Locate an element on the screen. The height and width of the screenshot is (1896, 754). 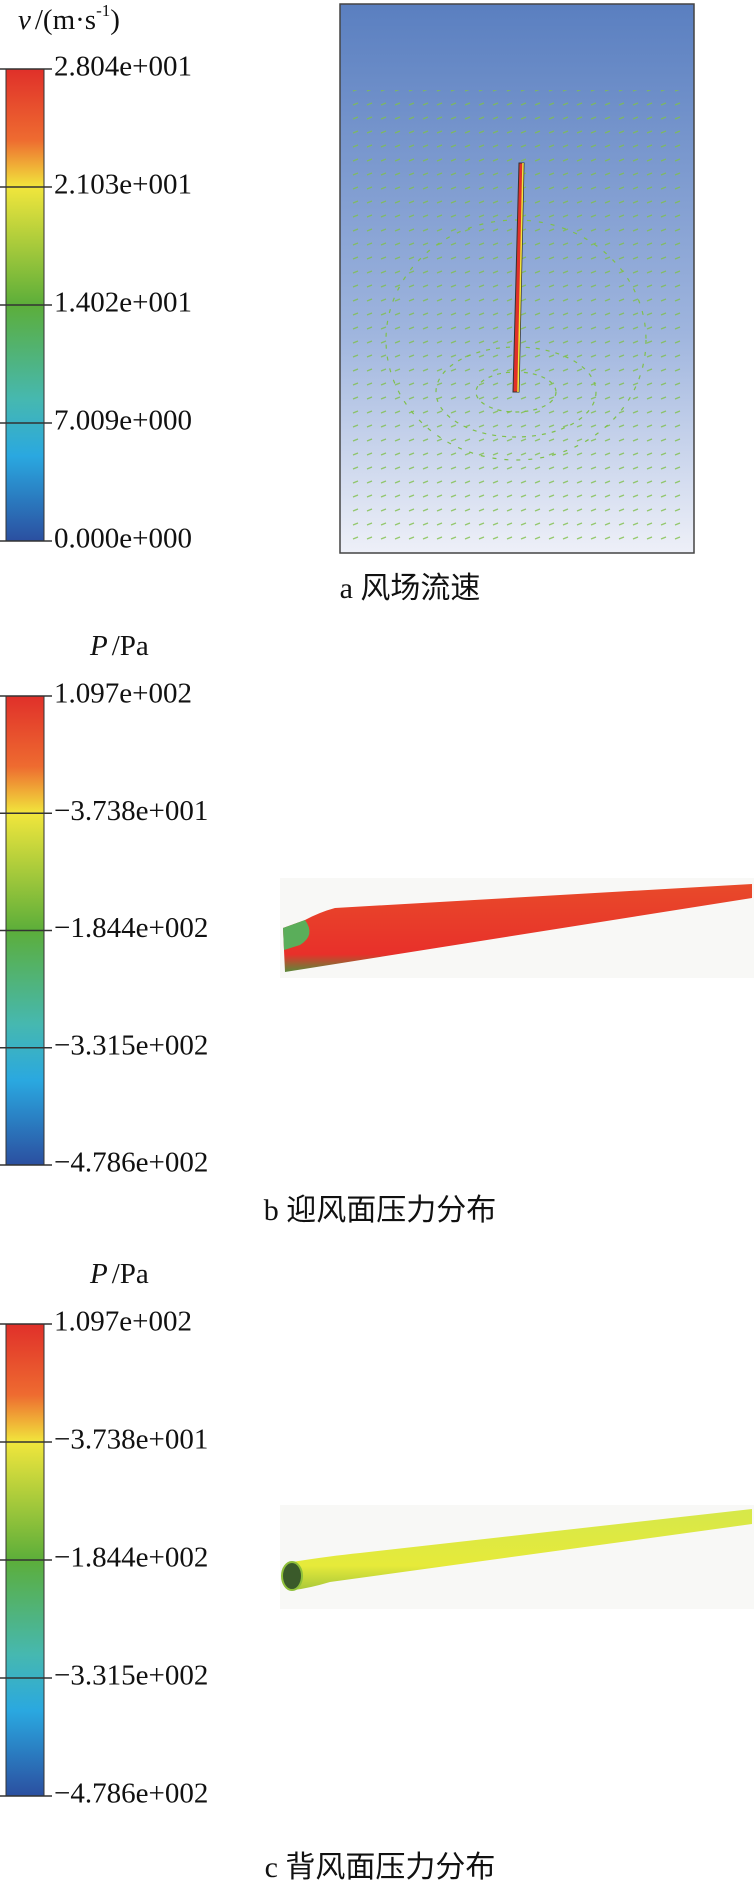
colorbar-tick-label: 1.402e+001 is located at coordinates (123, 303).